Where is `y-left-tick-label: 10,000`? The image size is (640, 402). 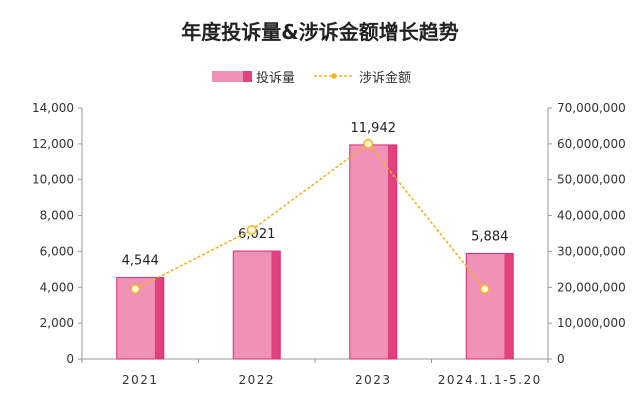
y-left-tick-label: 10,000 is located at coordinates (53, 180).